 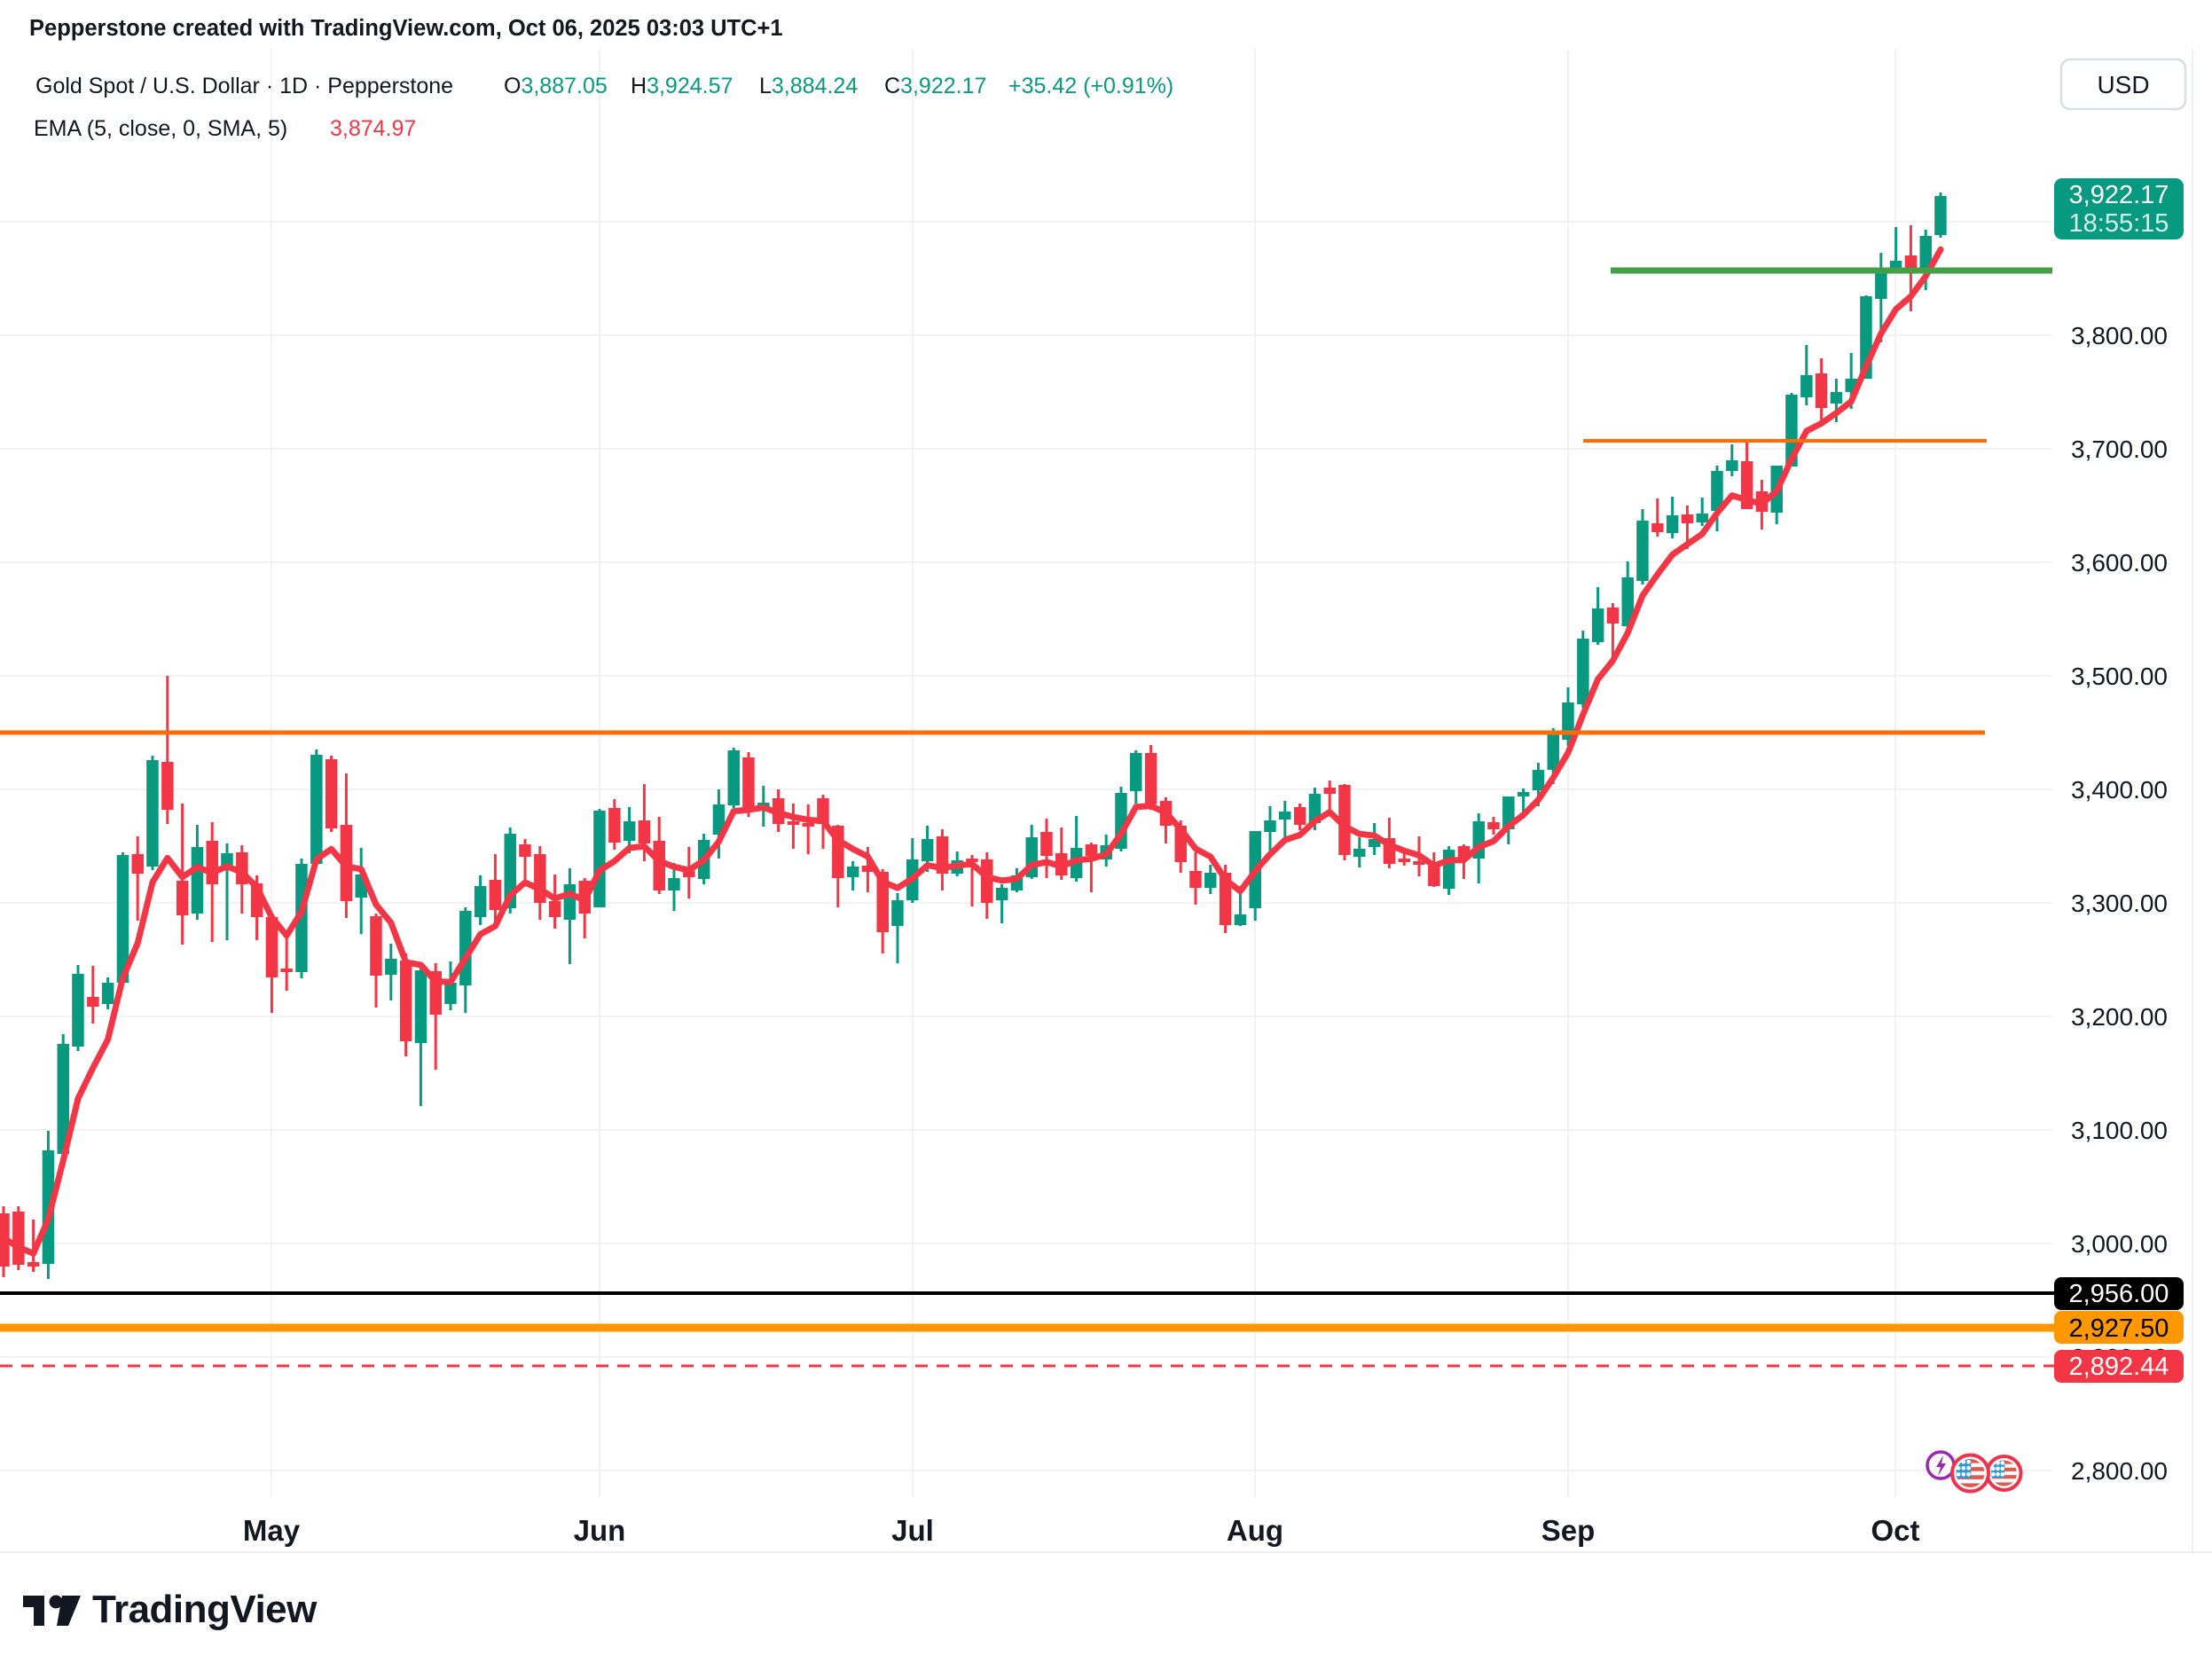 What do you see at coordinates (600, 1530) in the screenshot?
I see `svg-text: Jun` at bounding box center [600, 1530].